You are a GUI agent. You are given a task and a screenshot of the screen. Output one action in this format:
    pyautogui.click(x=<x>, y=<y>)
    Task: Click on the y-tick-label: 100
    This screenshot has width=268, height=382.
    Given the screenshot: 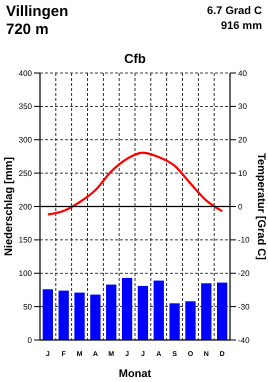 What is the action you would take?
    pyautogui.click(x=25, y=273)
    